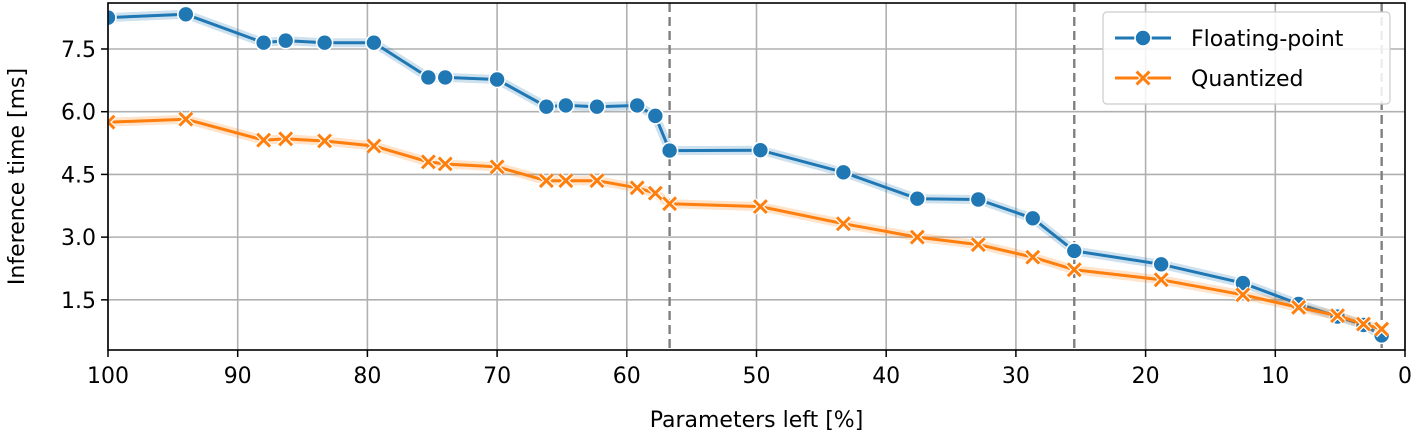 This screenshot has width=1412, height=435. I want to click on legend: Floating-point Quantized, so click(1246, 58).